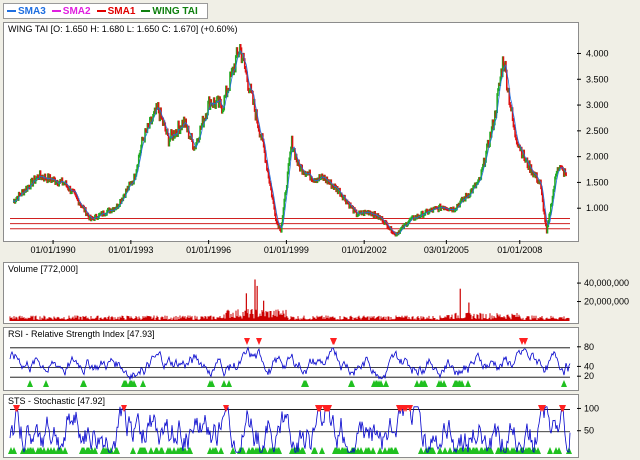  I want to click on sts-panel: STS - Stochastic [47.92], so click(291, 426).